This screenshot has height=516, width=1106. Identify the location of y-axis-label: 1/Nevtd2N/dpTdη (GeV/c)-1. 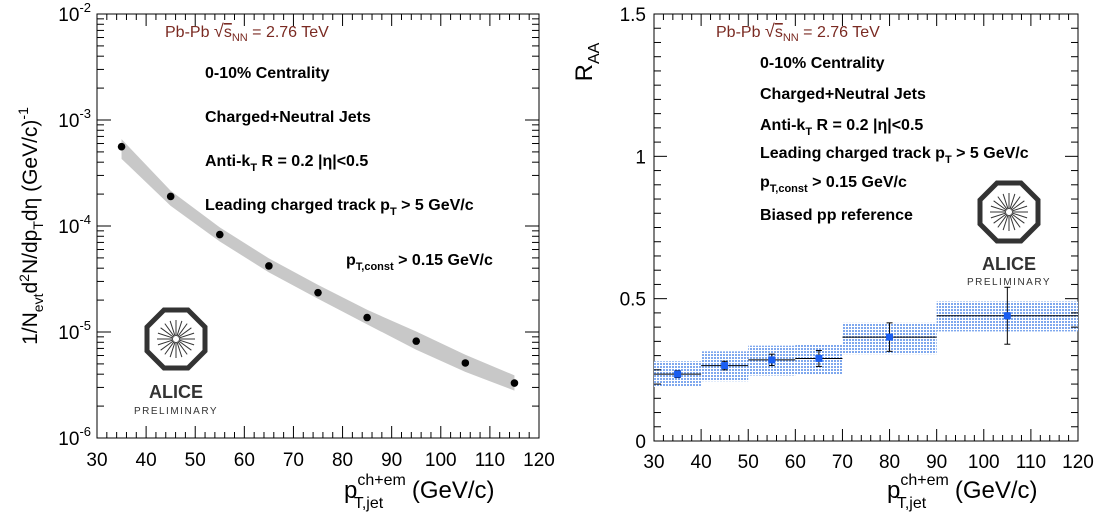
(30, 226).